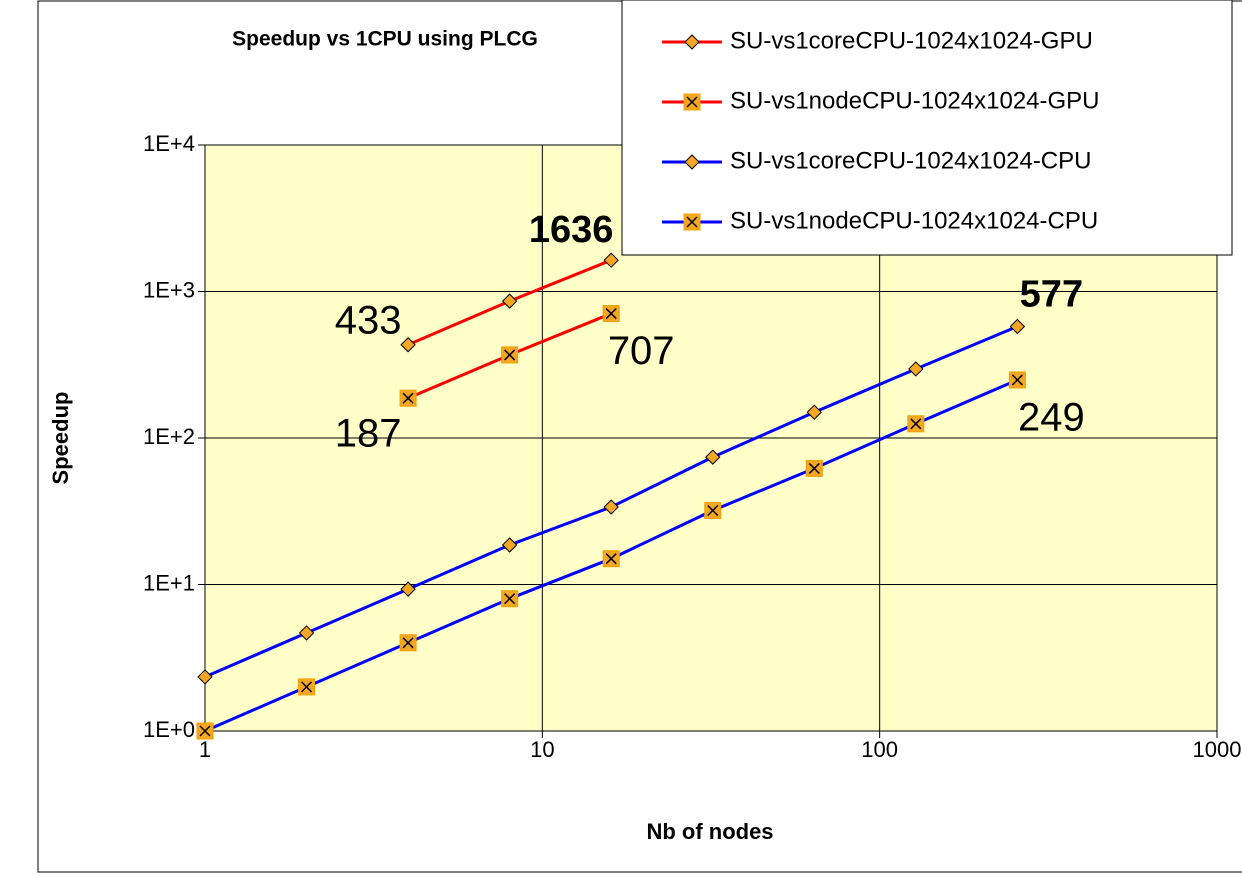  What do you see at coordinates (169, 582) in the screenshot?
I see `y-tick-label: 1E+1` at bounding box center [169, 582].